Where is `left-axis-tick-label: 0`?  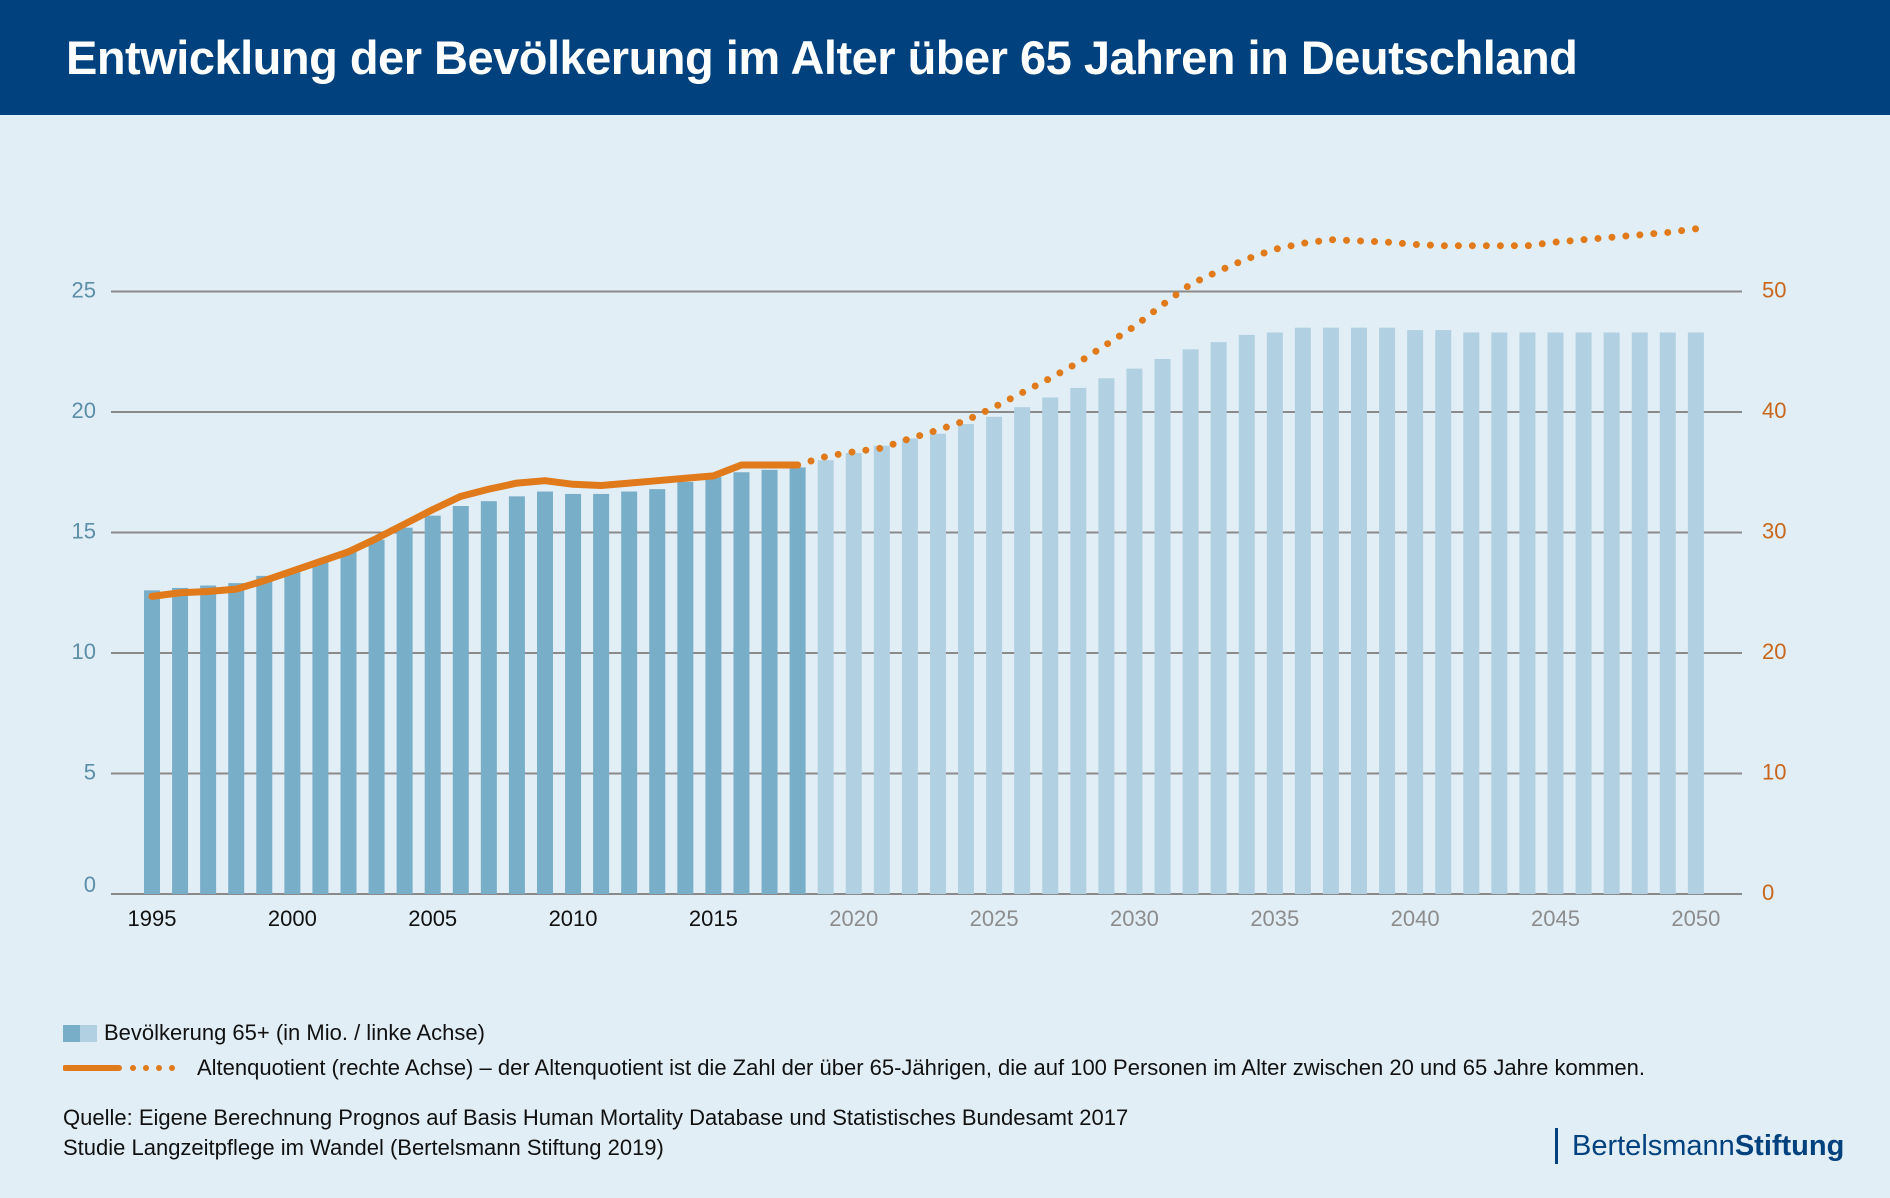 left-axis-tick-label: 0 is located at coordinates (90, 884).